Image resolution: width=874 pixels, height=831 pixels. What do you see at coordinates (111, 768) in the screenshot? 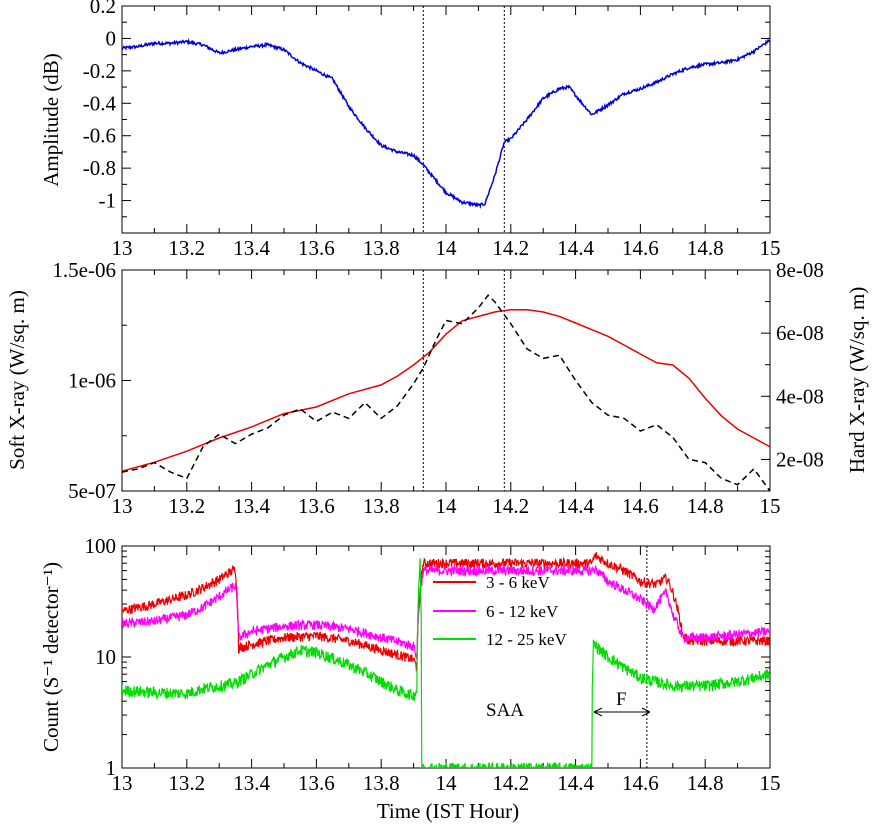
I see `y-tick-label: 1` at bounding box center [111, 768].